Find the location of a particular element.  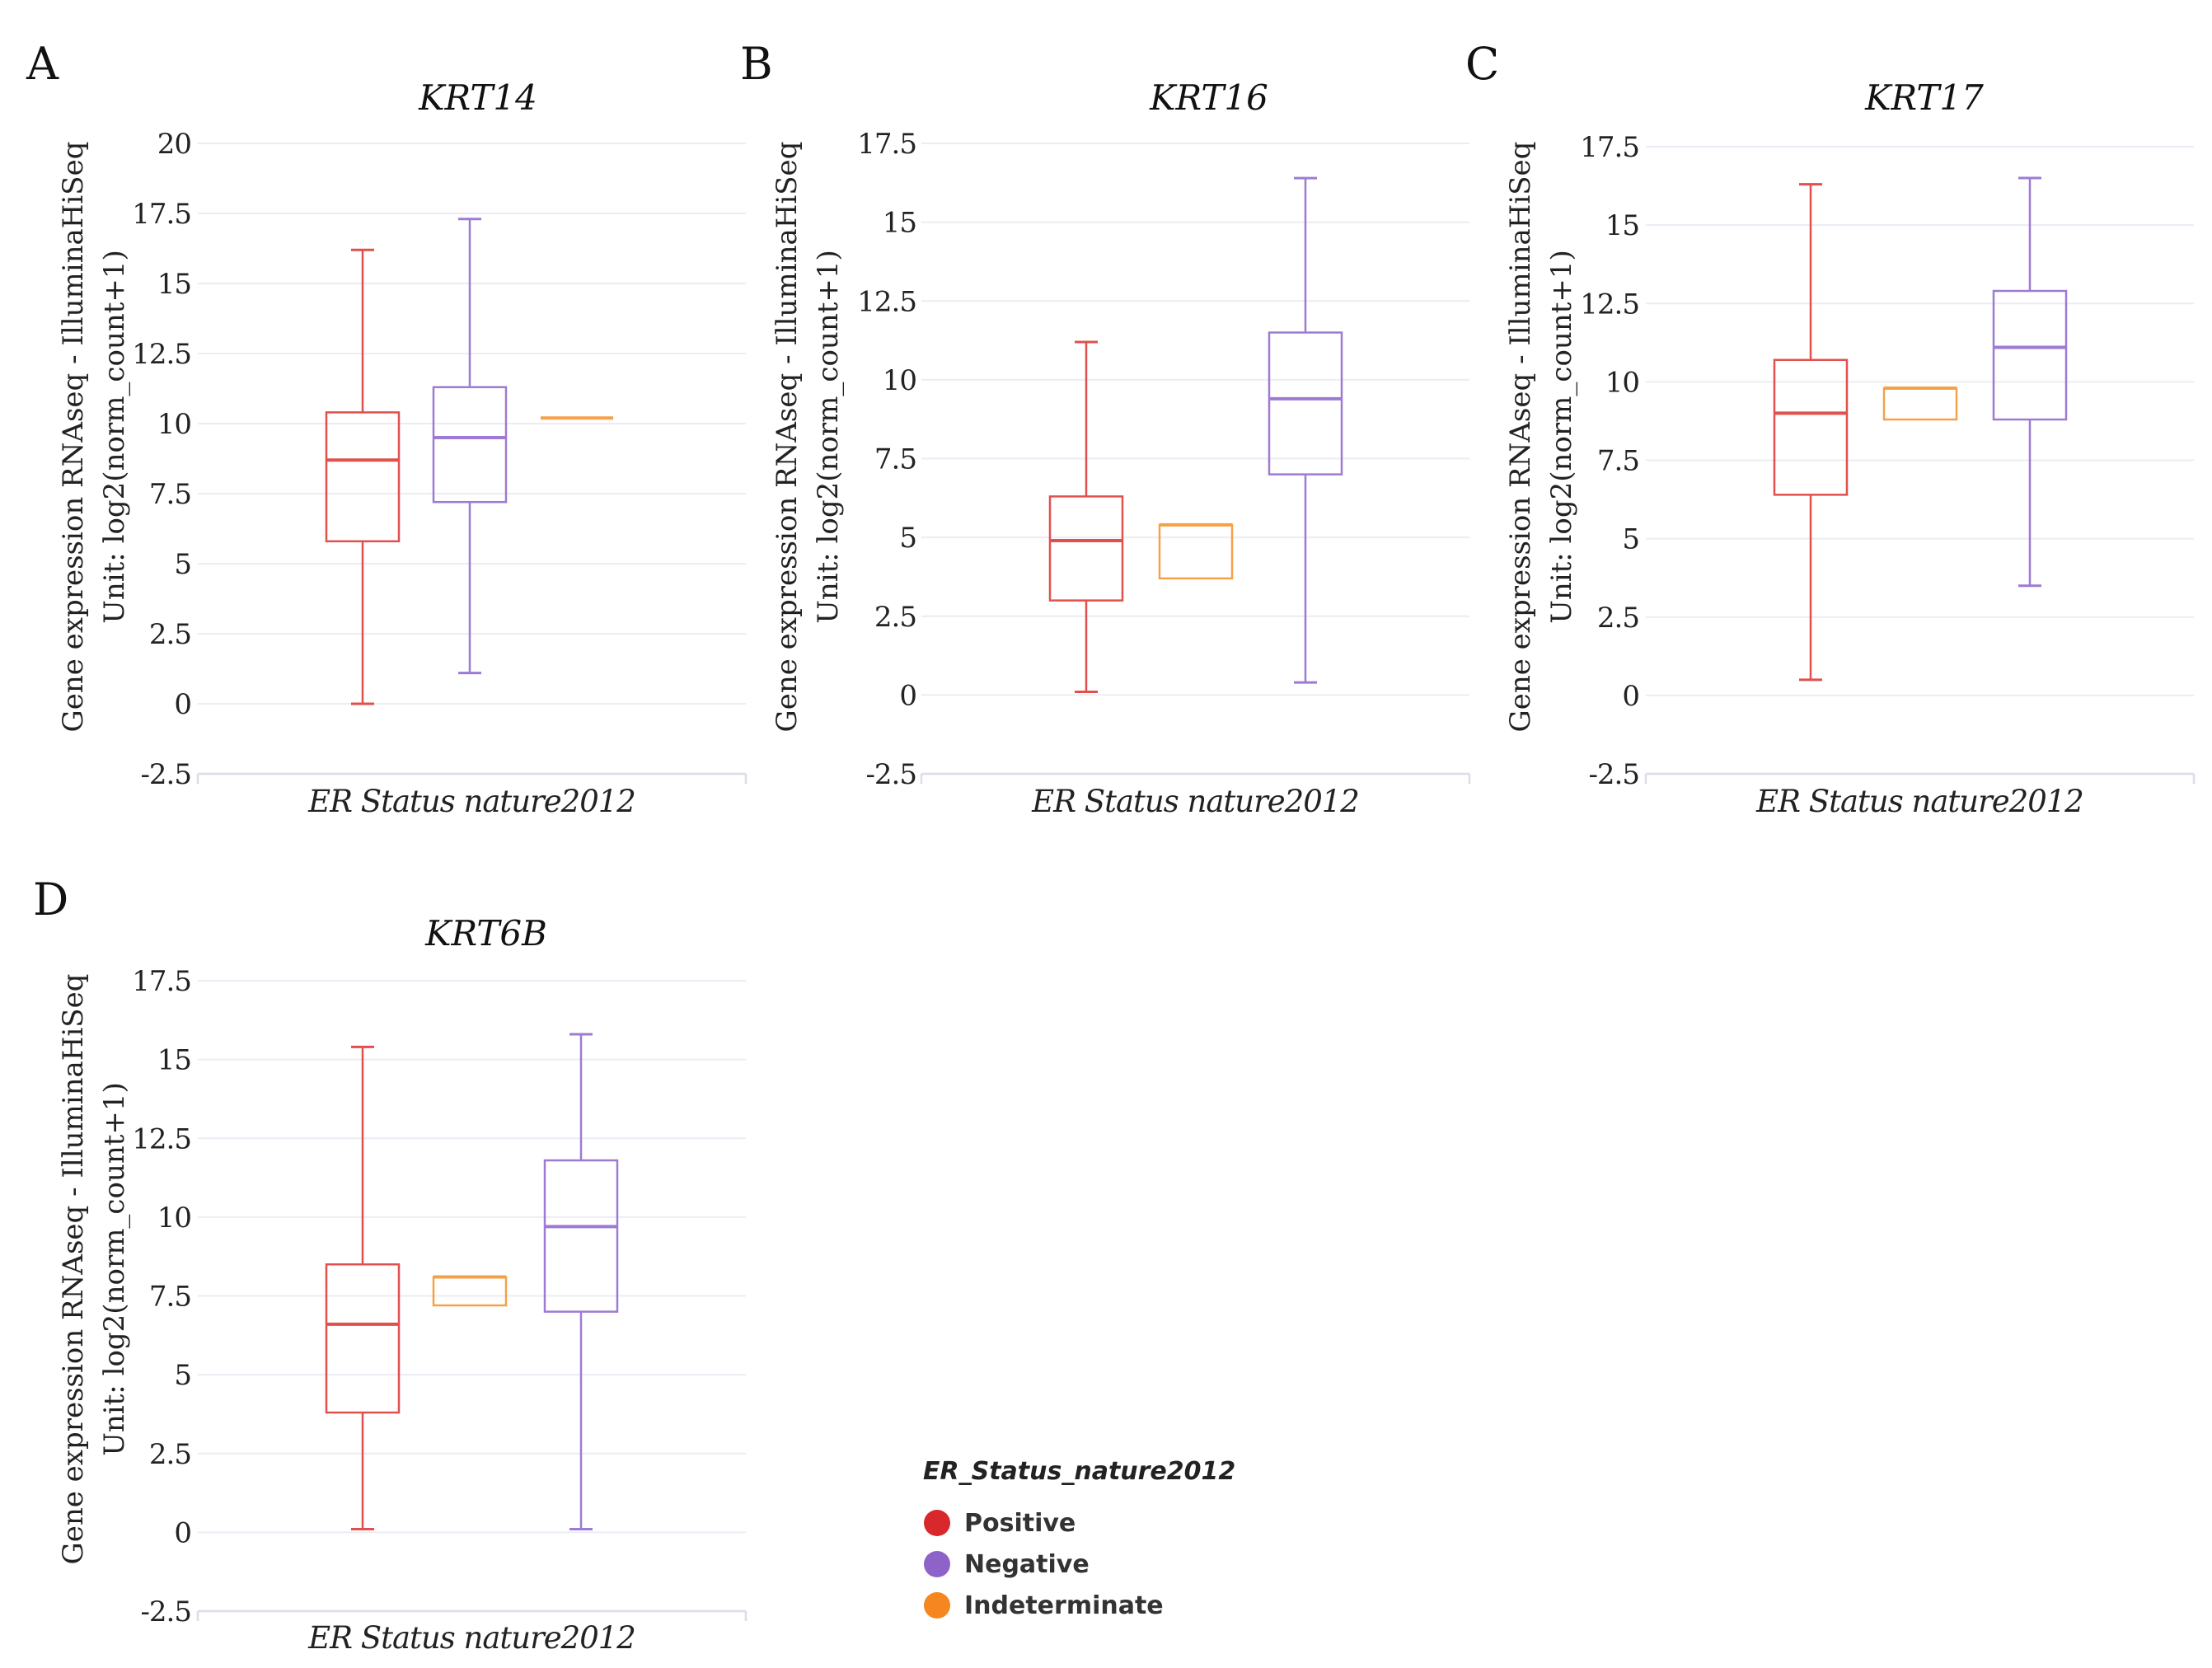

legend-item-negative: Negative is located at coordinates (1007, 1564).